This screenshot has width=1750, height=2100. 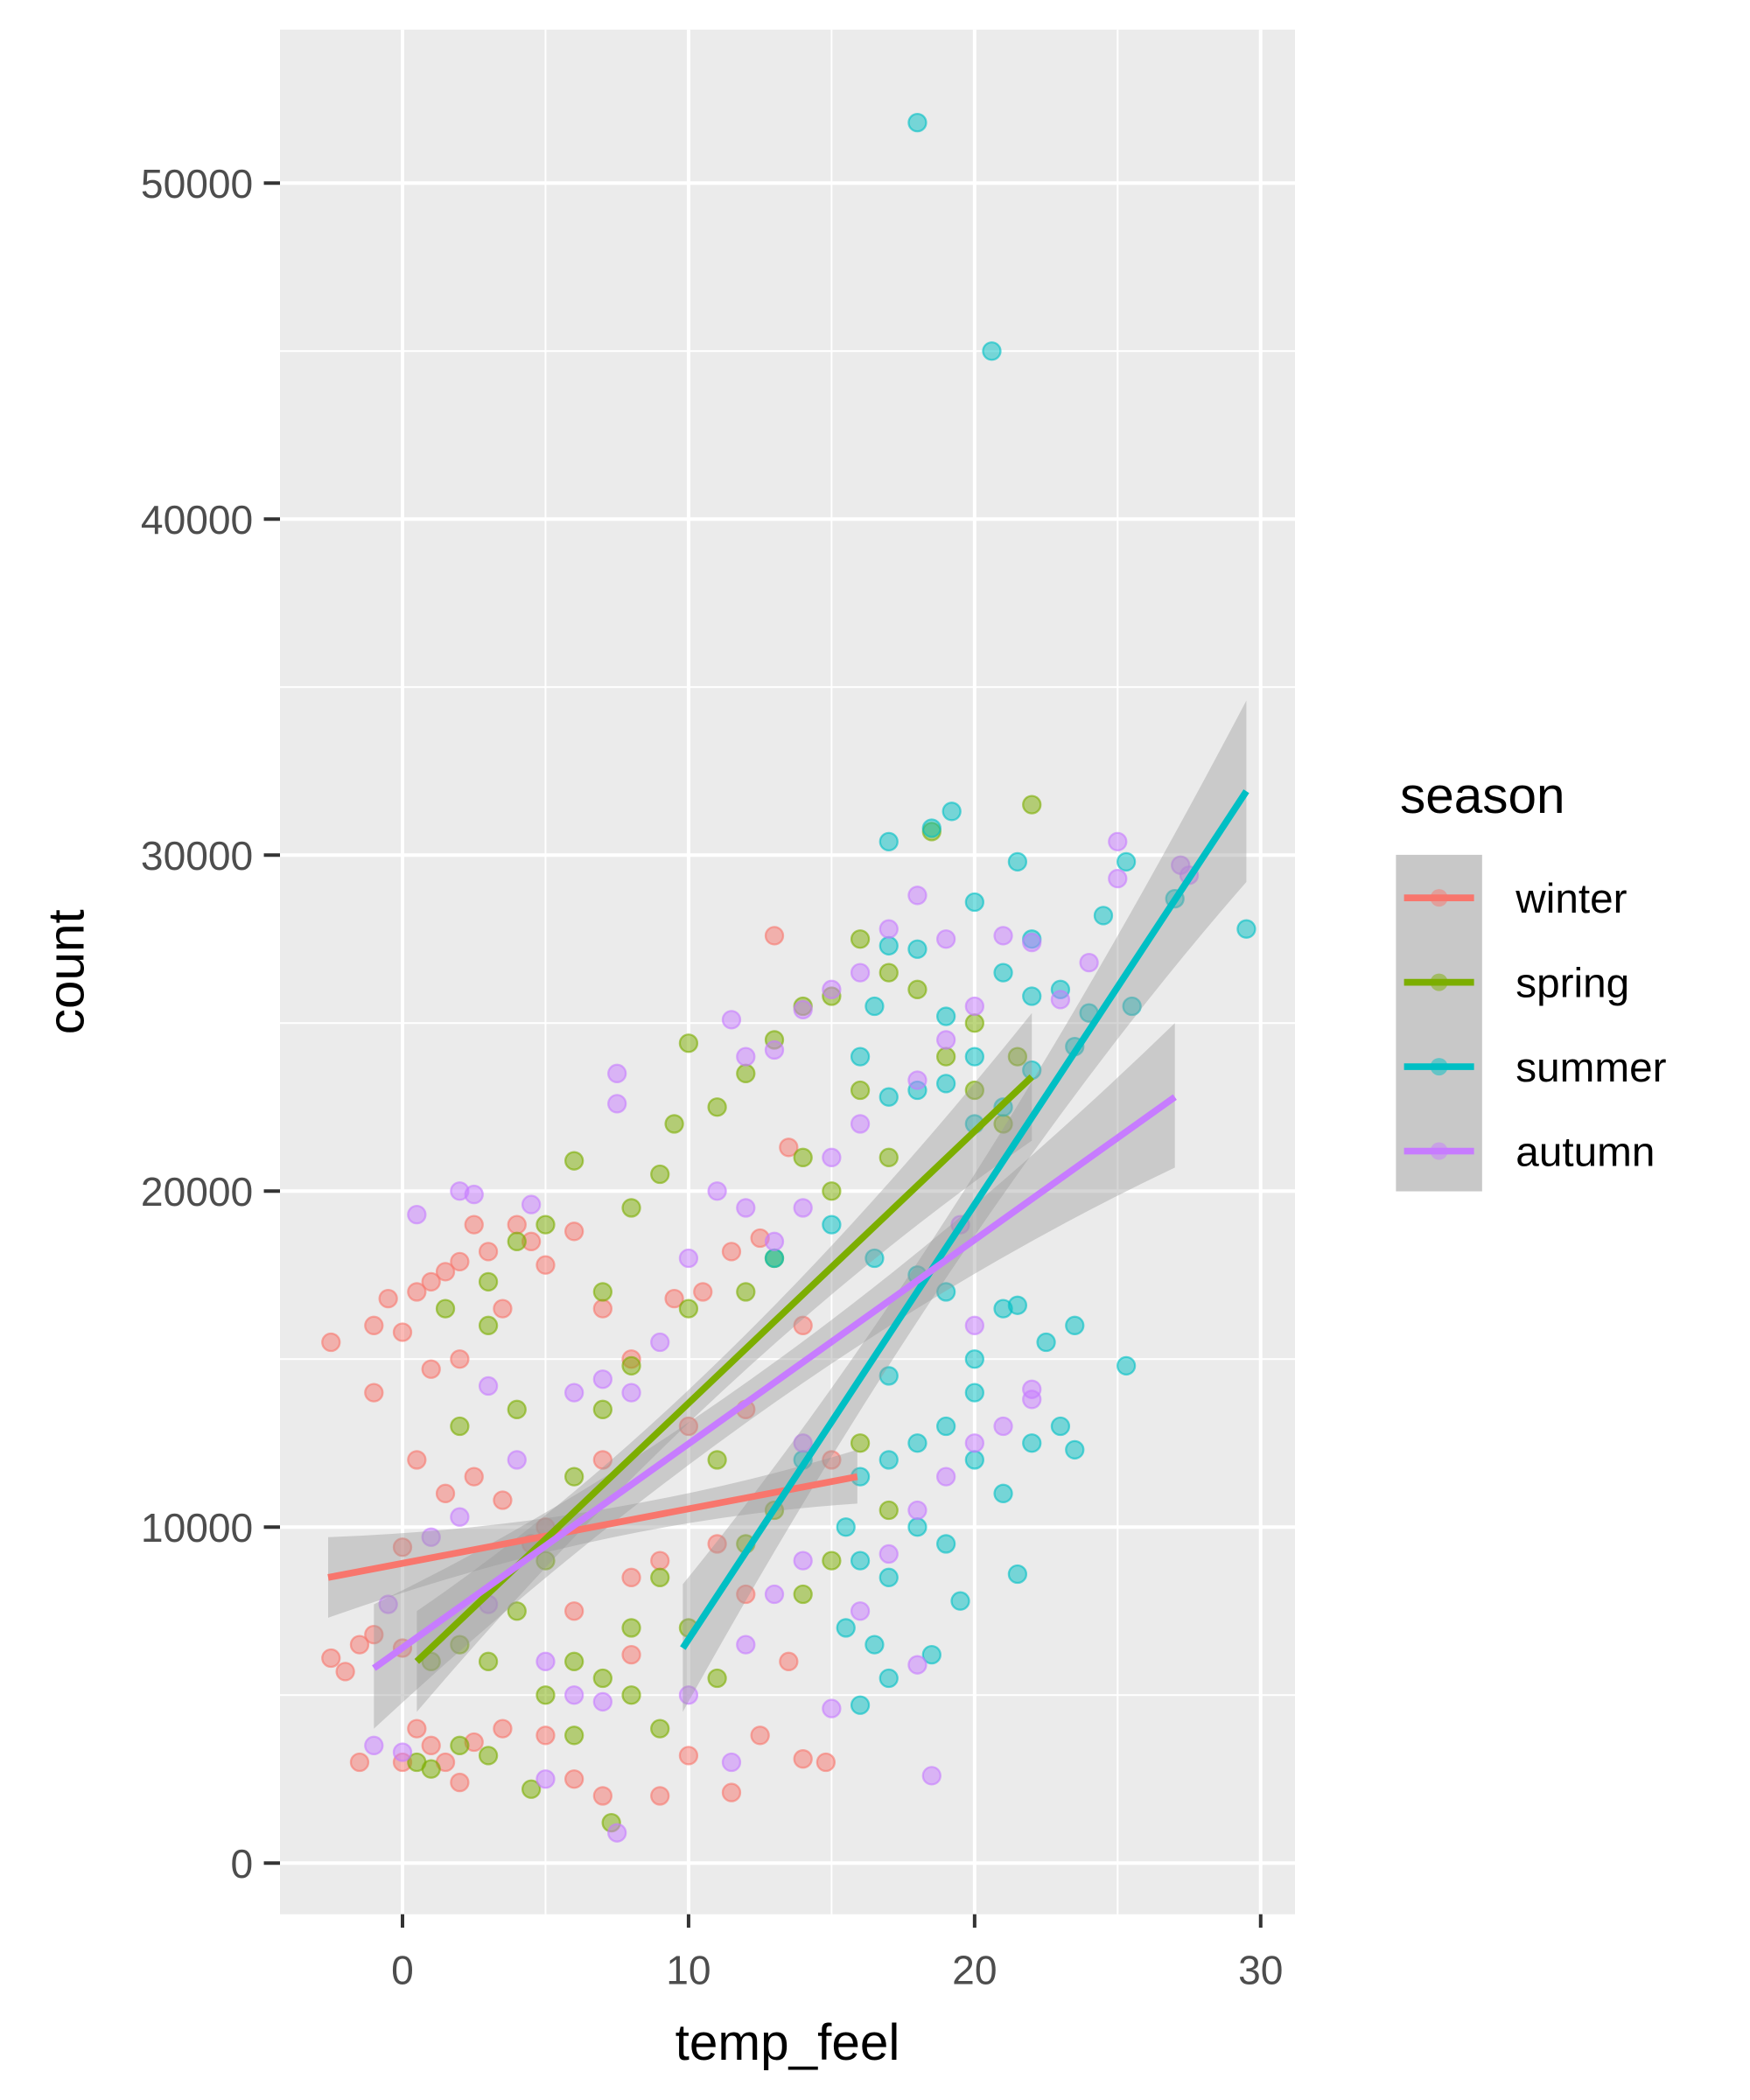 I want to click on confidence-band-winter, so click(x=593, y=1533).